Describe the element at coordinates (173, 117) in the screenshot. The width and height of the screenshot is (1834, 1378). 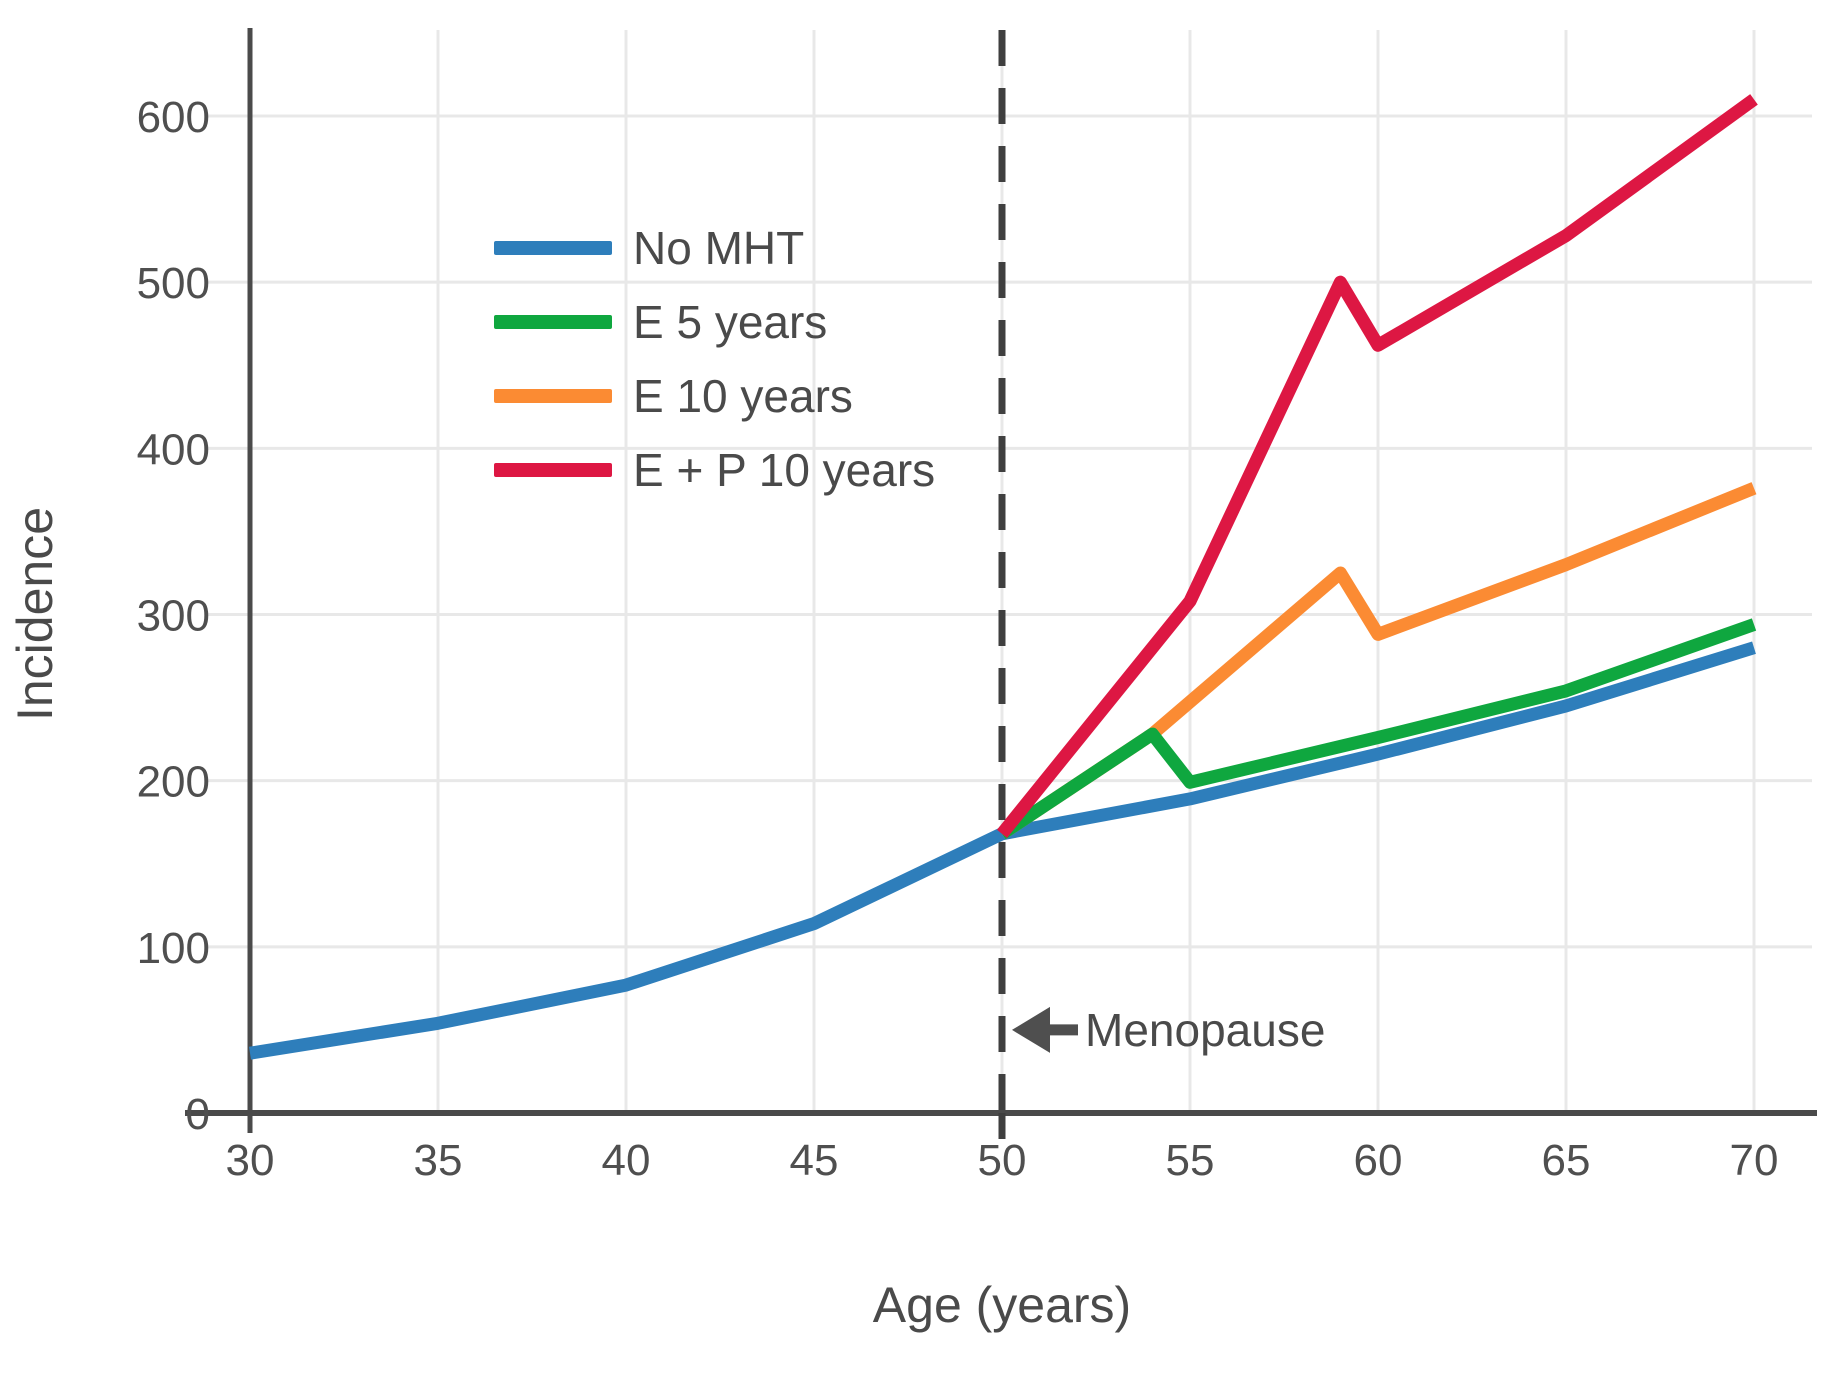
I see `y-tick-label: 600` at that location.